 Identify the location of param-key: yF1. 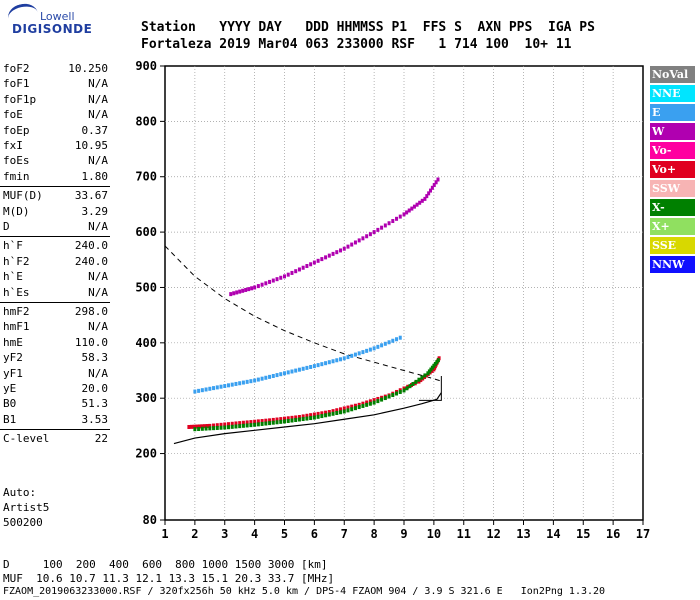
(13, 373).